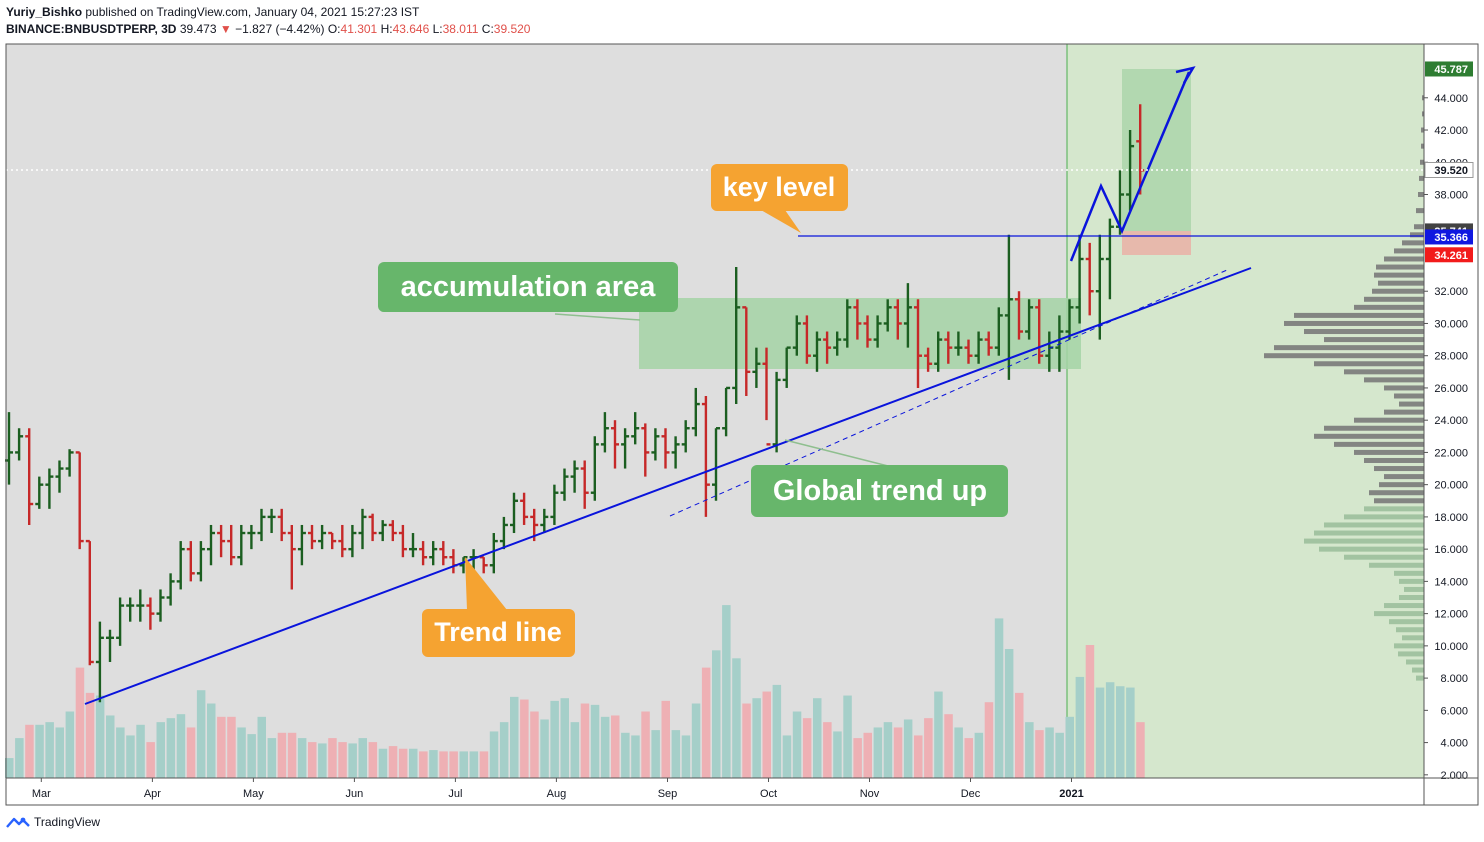  I want to click on projection-path, so click(1130, 166).